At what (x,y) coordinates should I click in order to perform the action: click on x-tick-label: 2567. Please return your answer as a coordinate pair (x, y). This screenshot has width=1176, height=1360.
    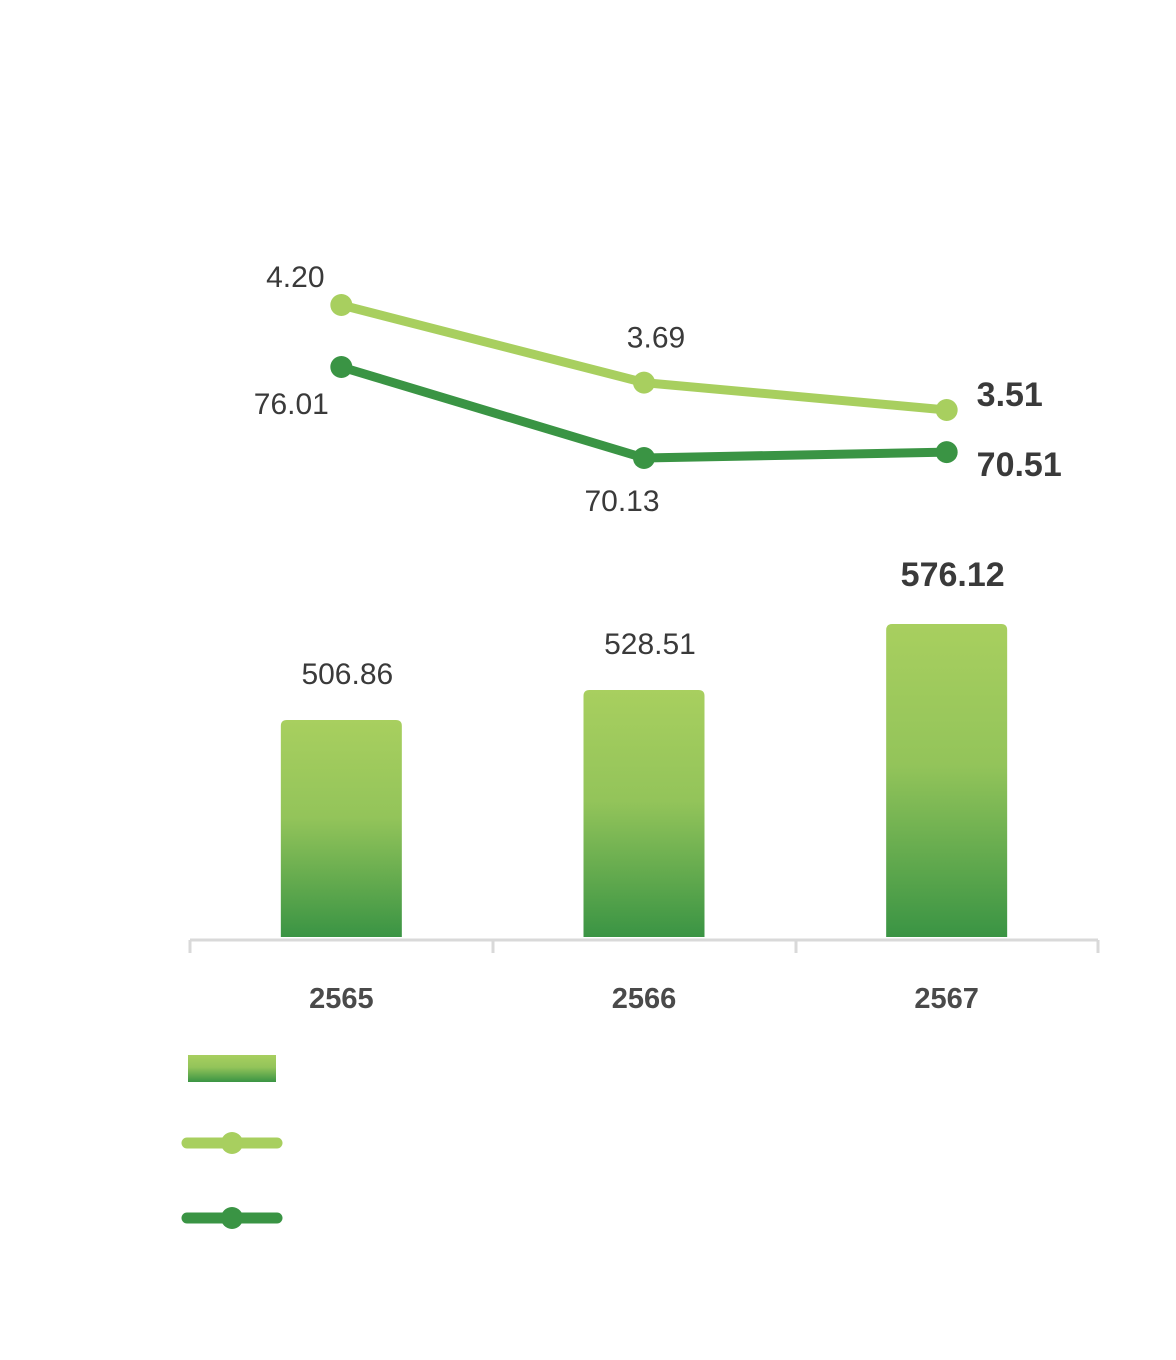
    Looking at the image, I should click on (946, 999).